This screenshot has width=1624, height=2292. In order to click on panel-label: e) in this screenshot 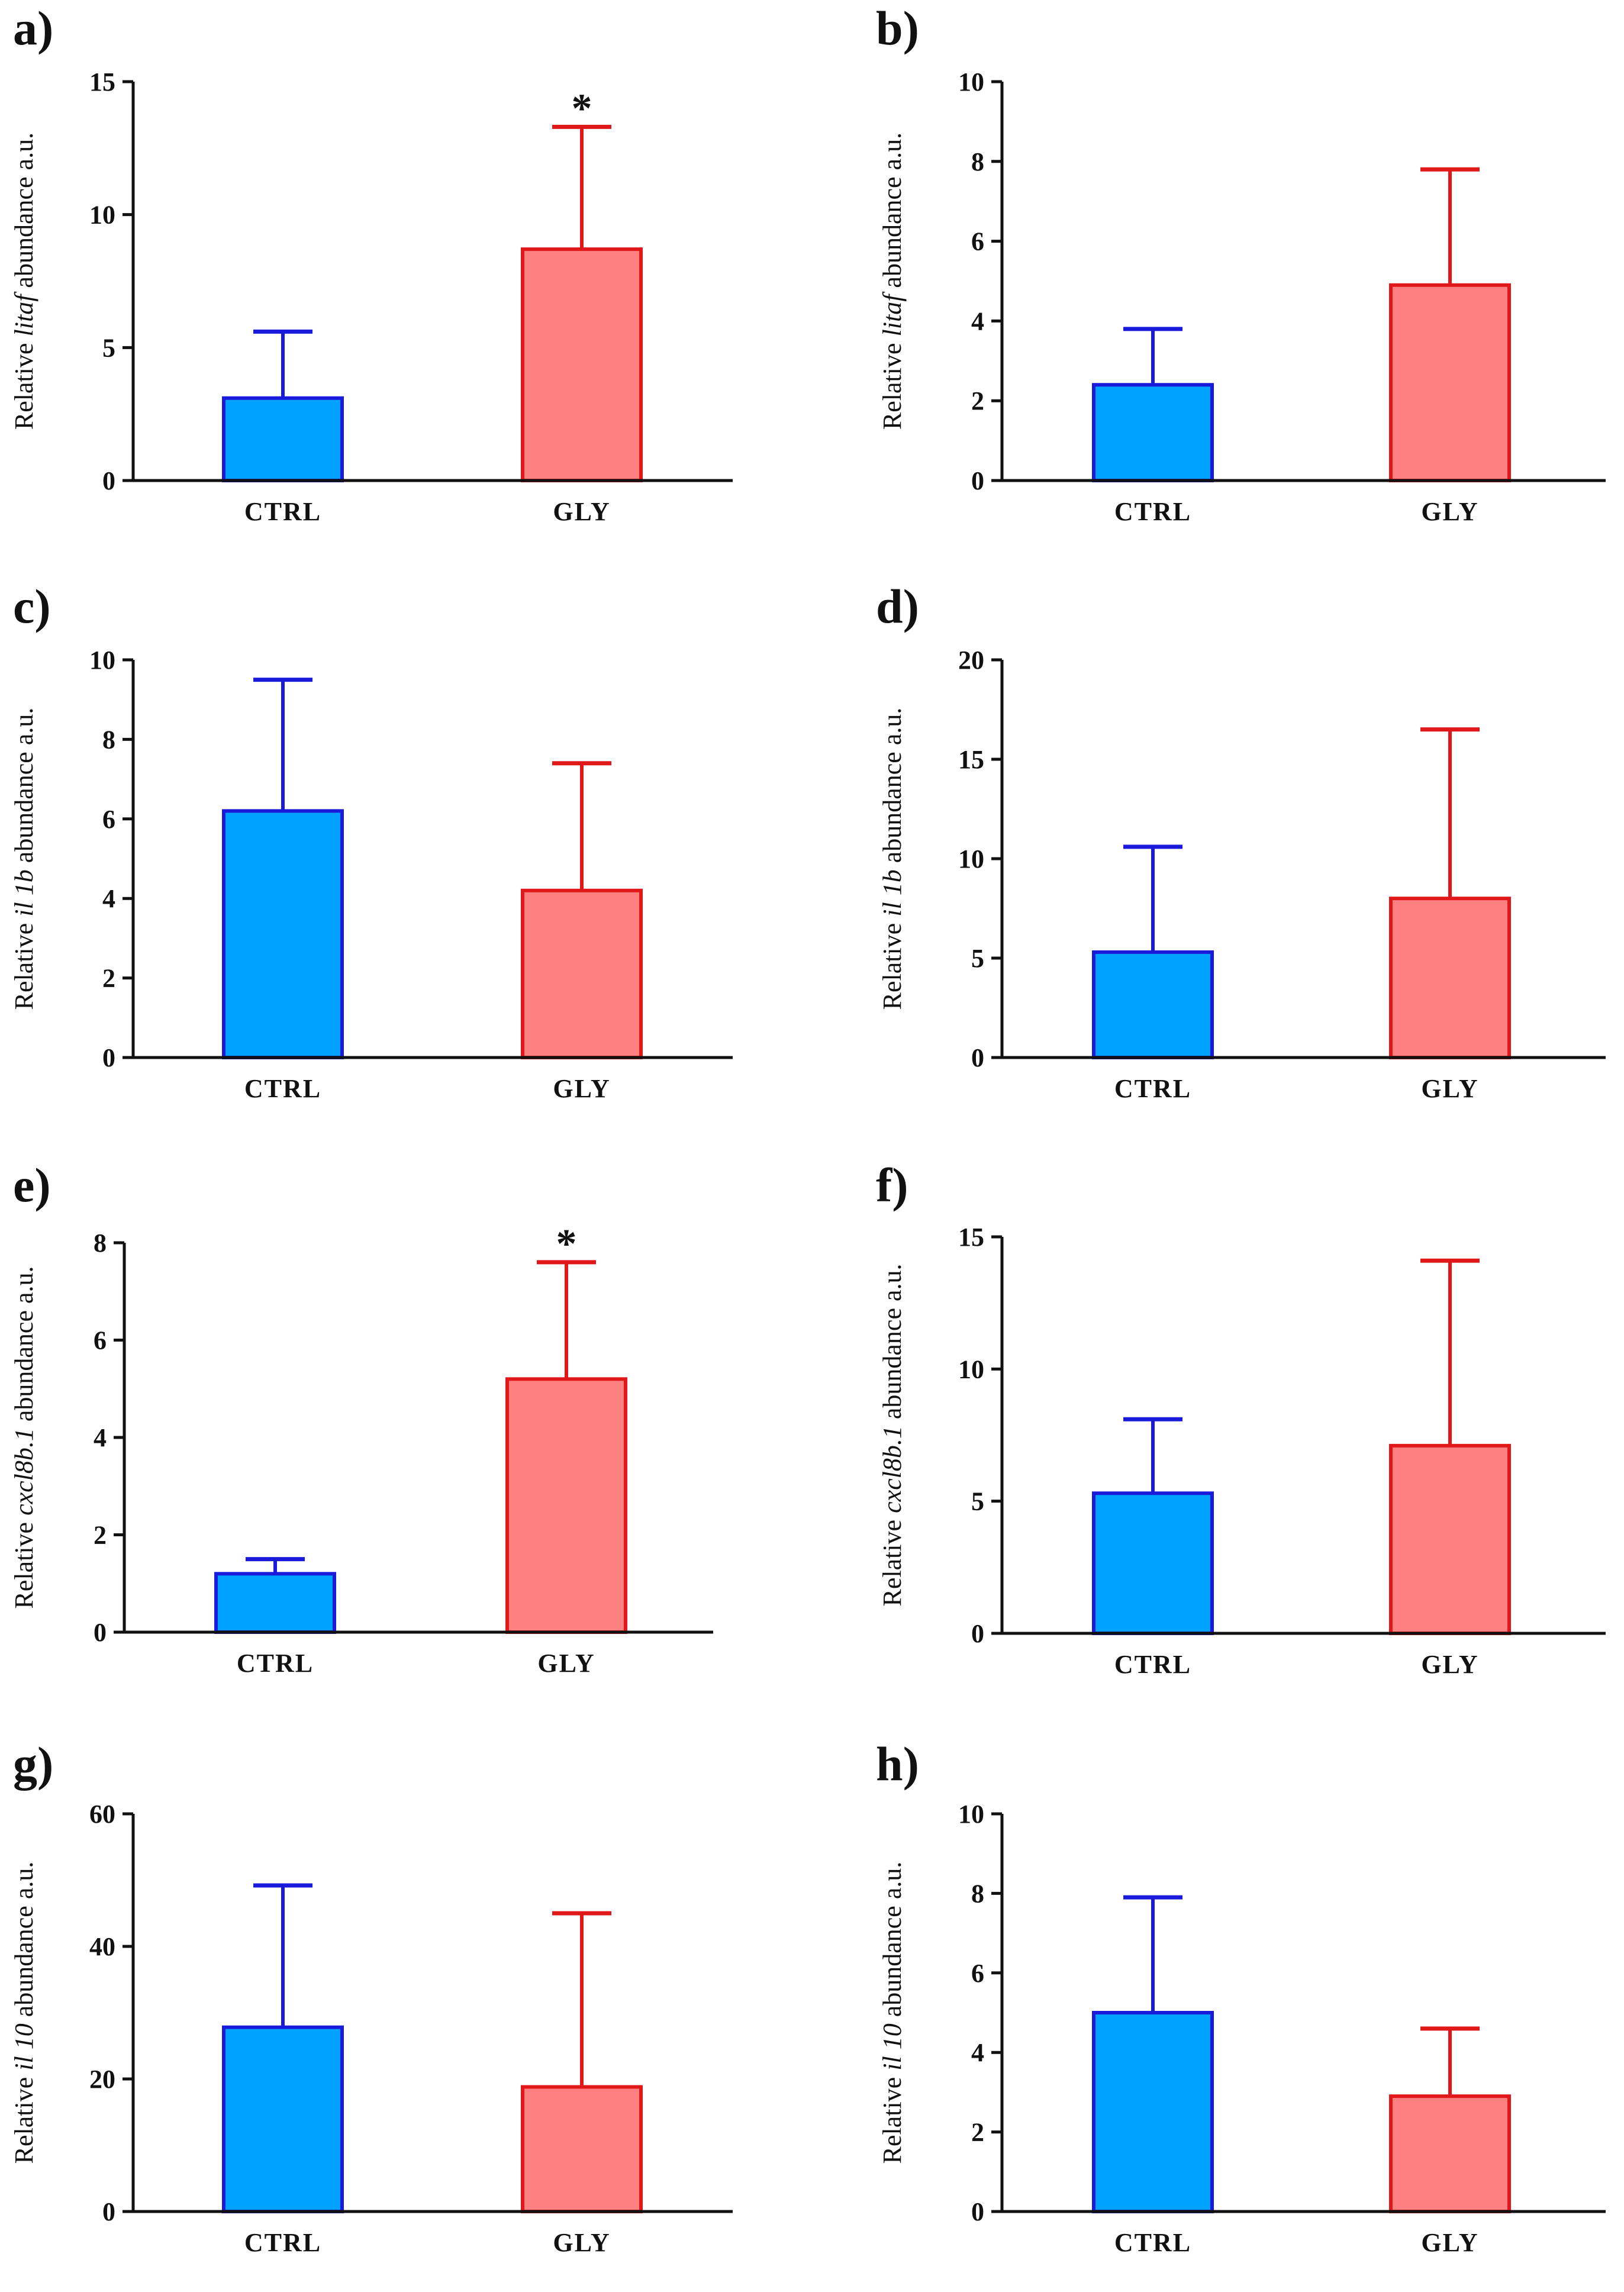, I will do `click(32, 1185)`.